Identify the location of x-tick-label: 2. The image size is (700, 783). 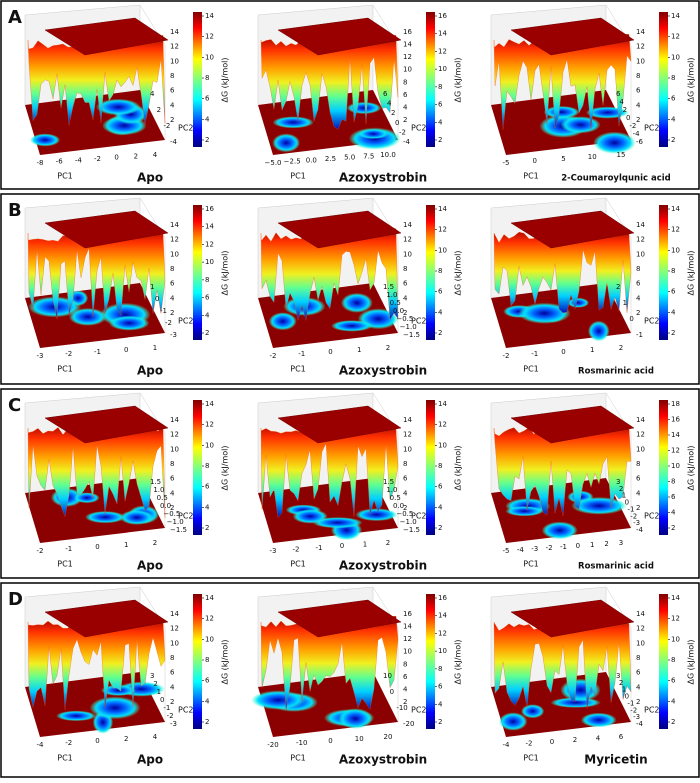
(621, 348).